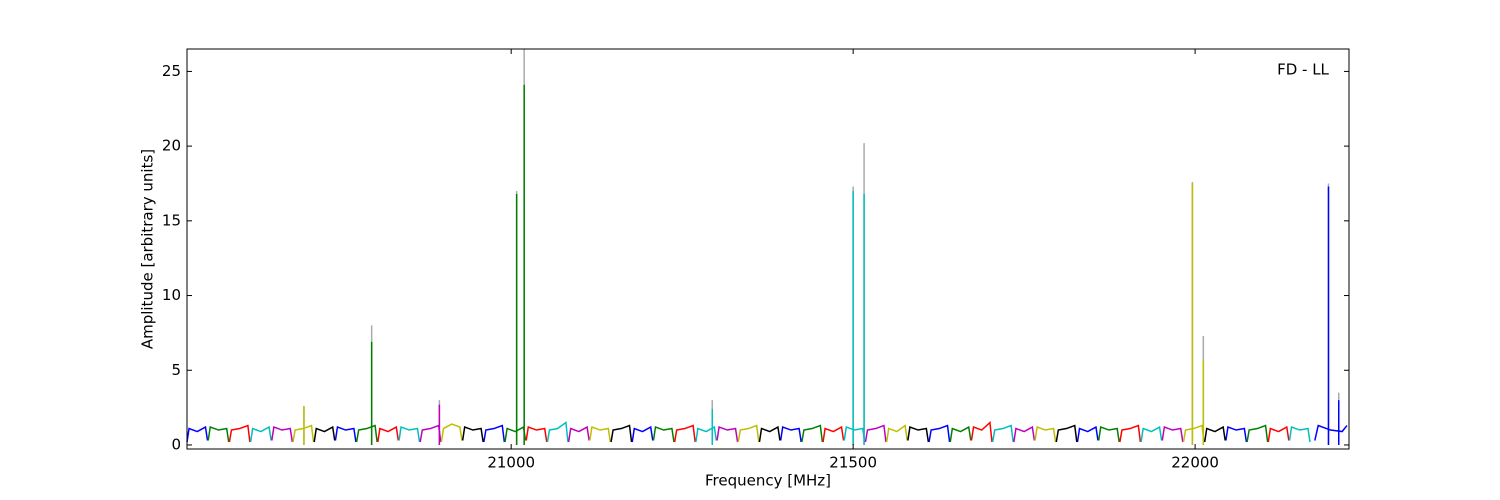 The image size is (1500, 500). Describe the element at coordinates (768, 481) in the screenshot. I see `x-axis-label: Frequency [MHz]` at that location.